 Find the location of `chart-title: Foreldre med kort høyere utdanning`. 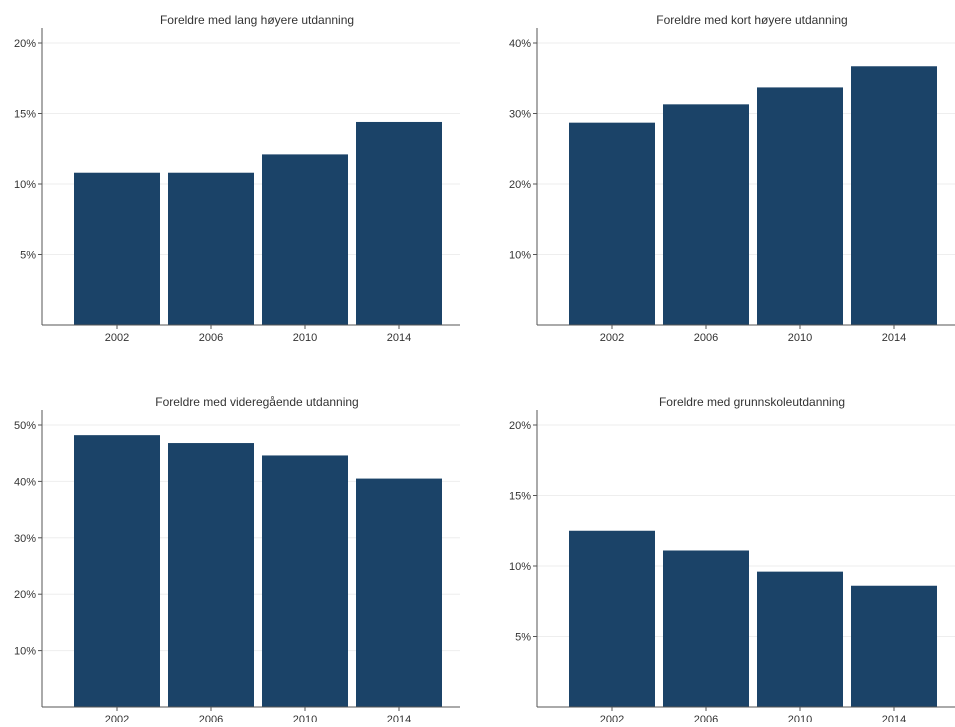

chart-title: Foreldre med kort høyere utdanning is located at coordinates (751, 20).